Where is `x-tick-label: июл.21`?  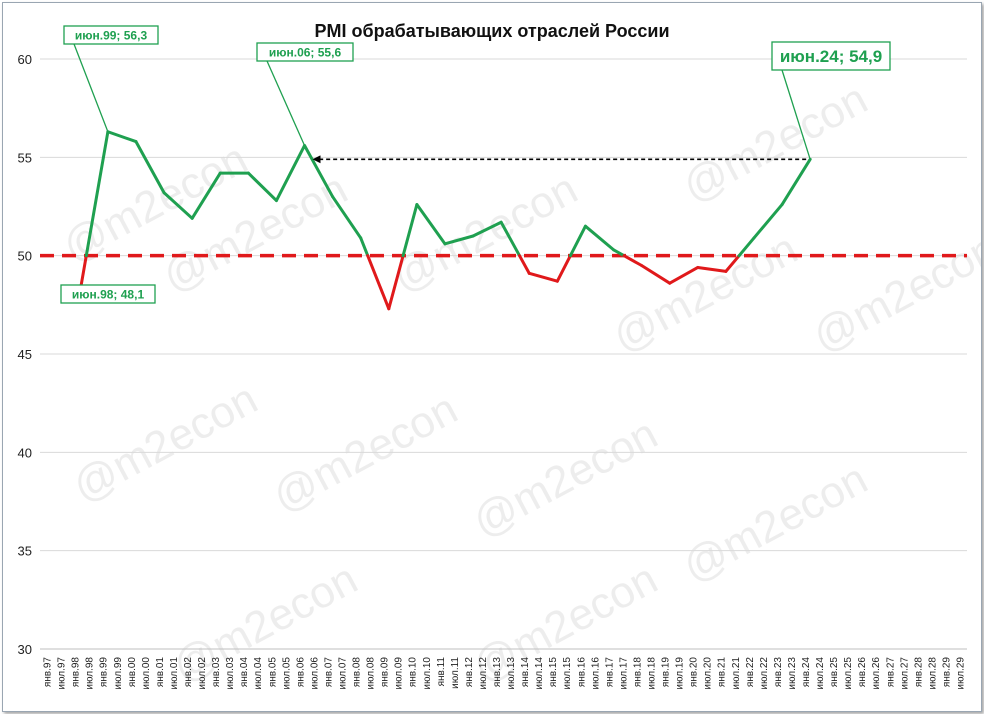
x-tick-label: июл.21 is located at coordinates (736, 673).